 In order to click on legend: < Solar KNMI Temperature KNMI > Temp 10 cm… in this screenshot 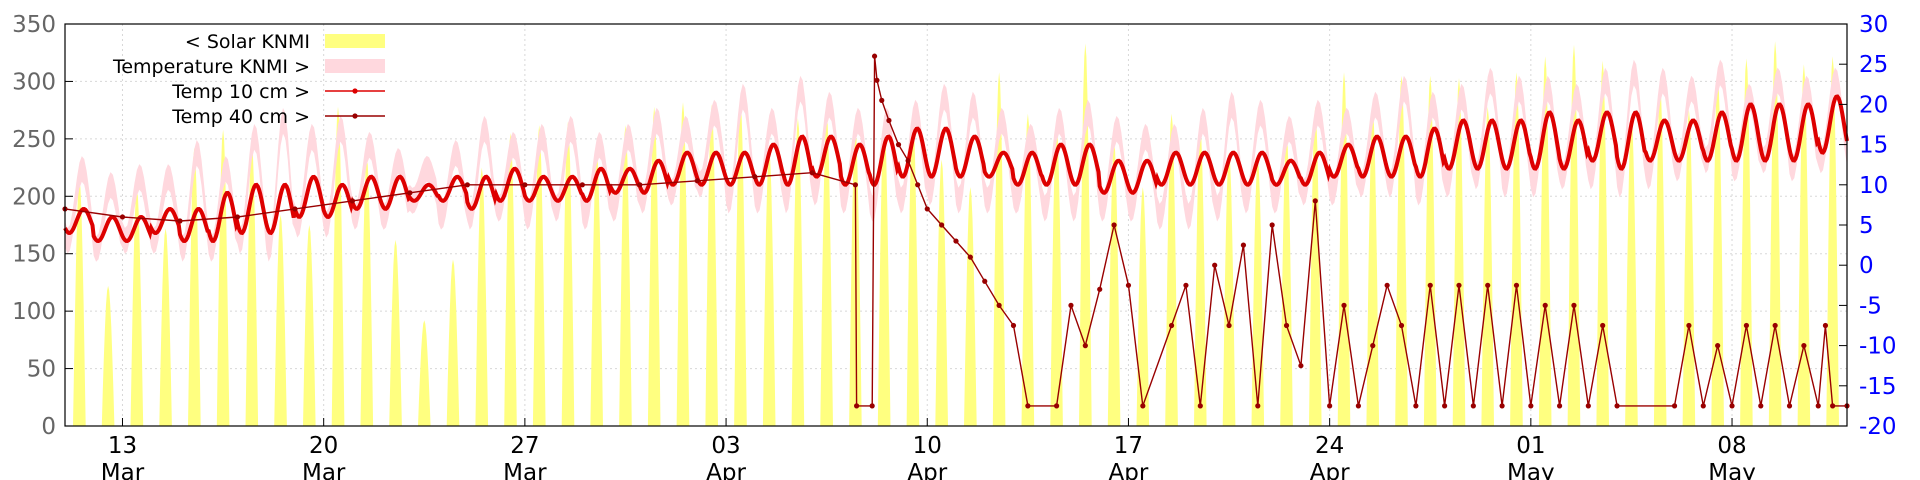, I will do `click(248, 79)`.